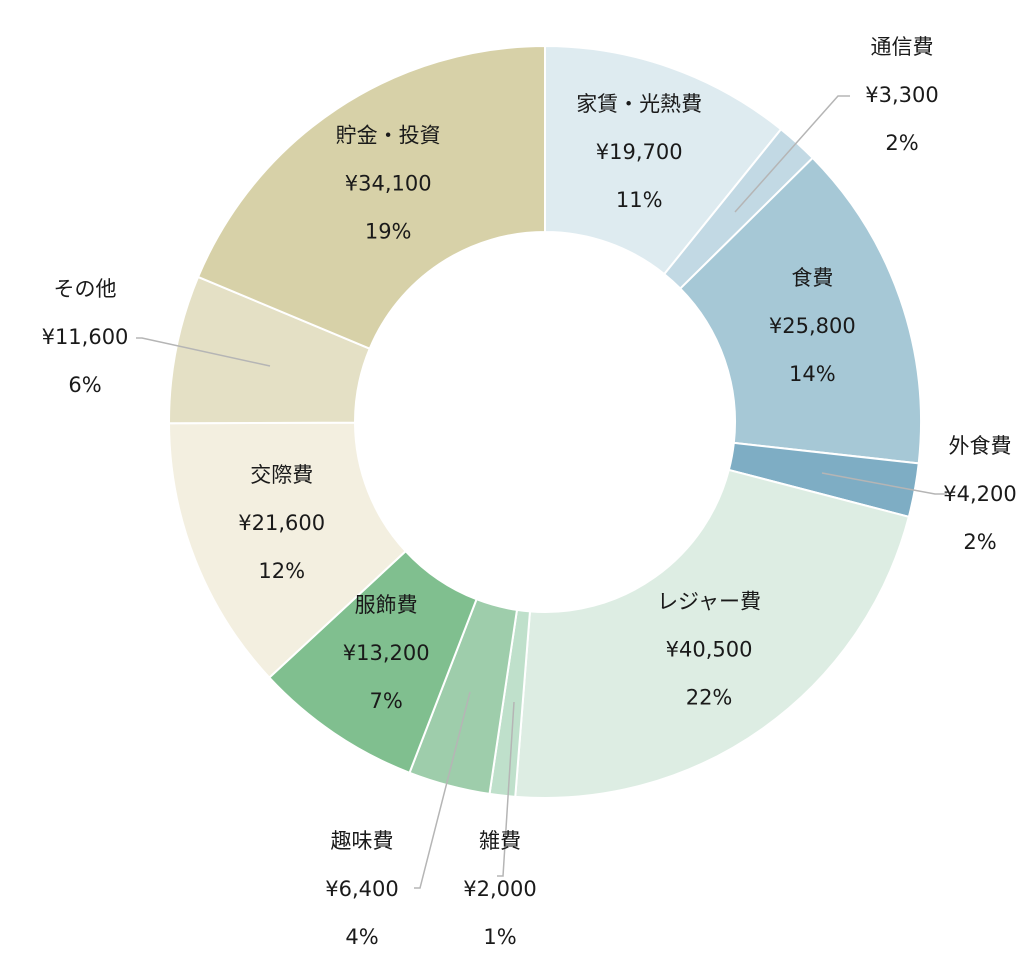  What do you see at coordinates (639, 152) in the screenshot?
I see `value-label-0: ¥19,700` at bounding box center [639, 152].